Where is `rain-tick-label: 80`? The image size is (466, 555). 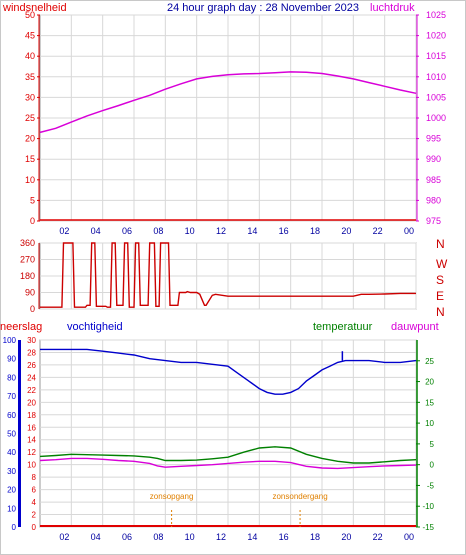 rain-tick-label: 80 is located at coordinates (11, 377).